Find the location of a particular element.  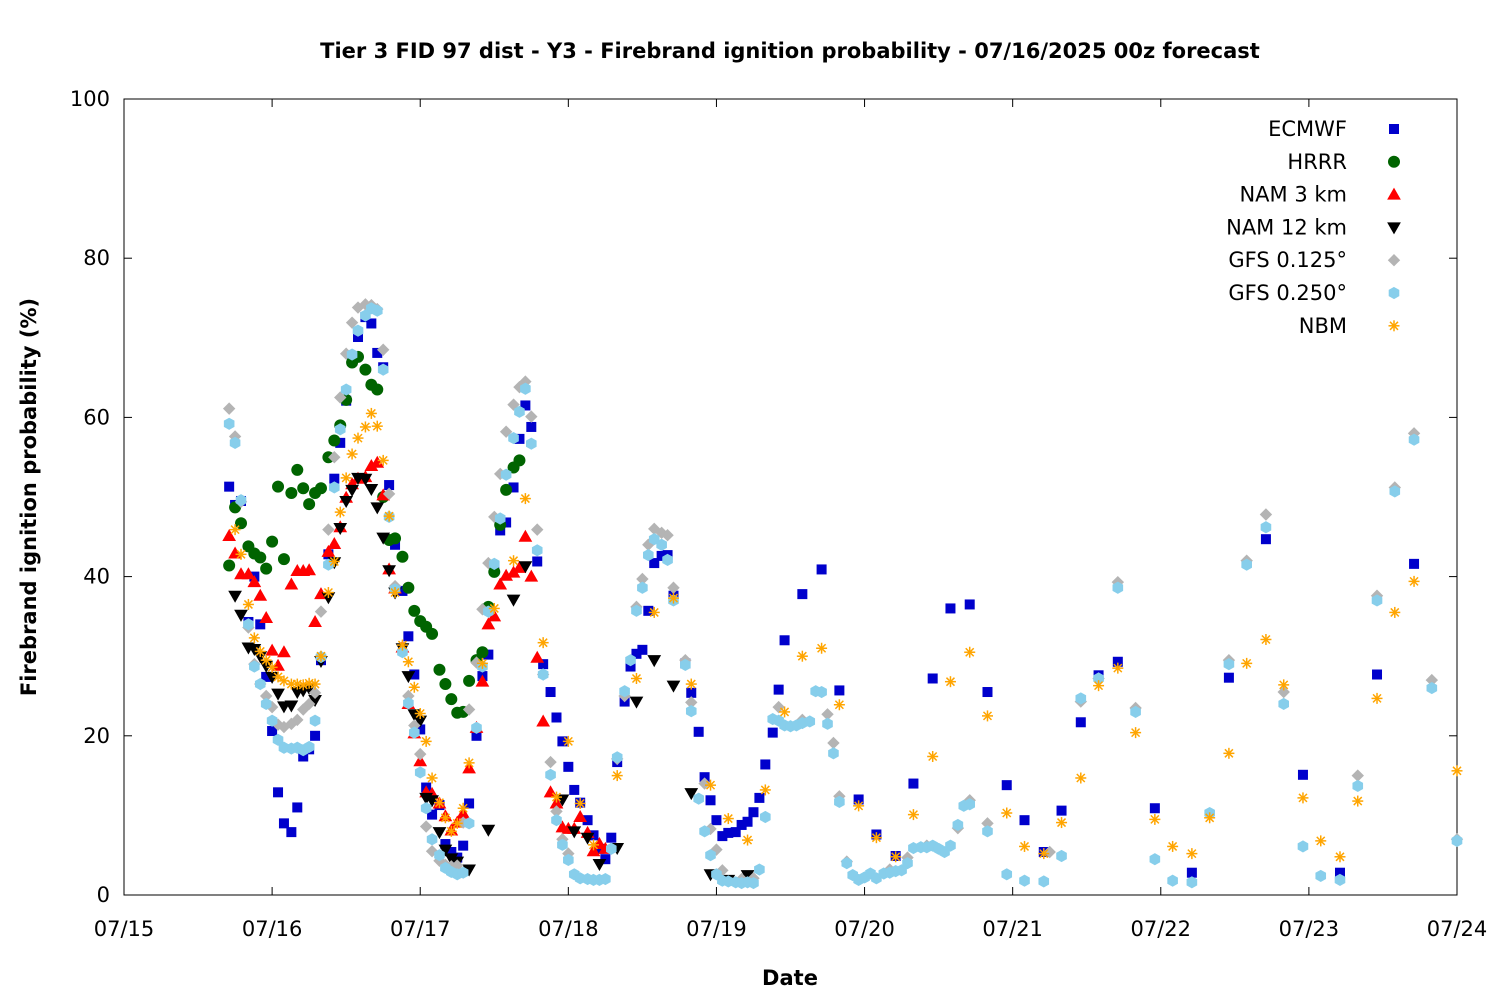

legend-label-gfs-0-250: GFS 0.250° is located at coordinates (1287, 293).